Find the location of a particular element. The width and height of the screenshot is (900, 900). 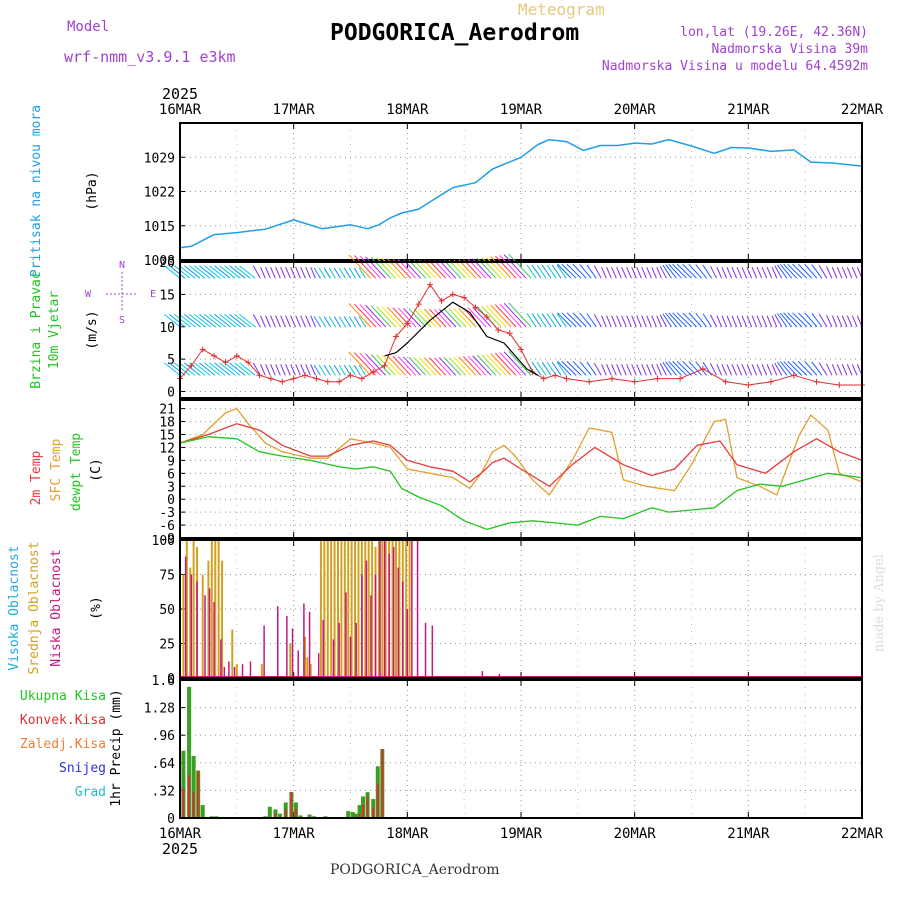

x-tick-label-bottom: 16MAR is located at coordinates (180, 834).